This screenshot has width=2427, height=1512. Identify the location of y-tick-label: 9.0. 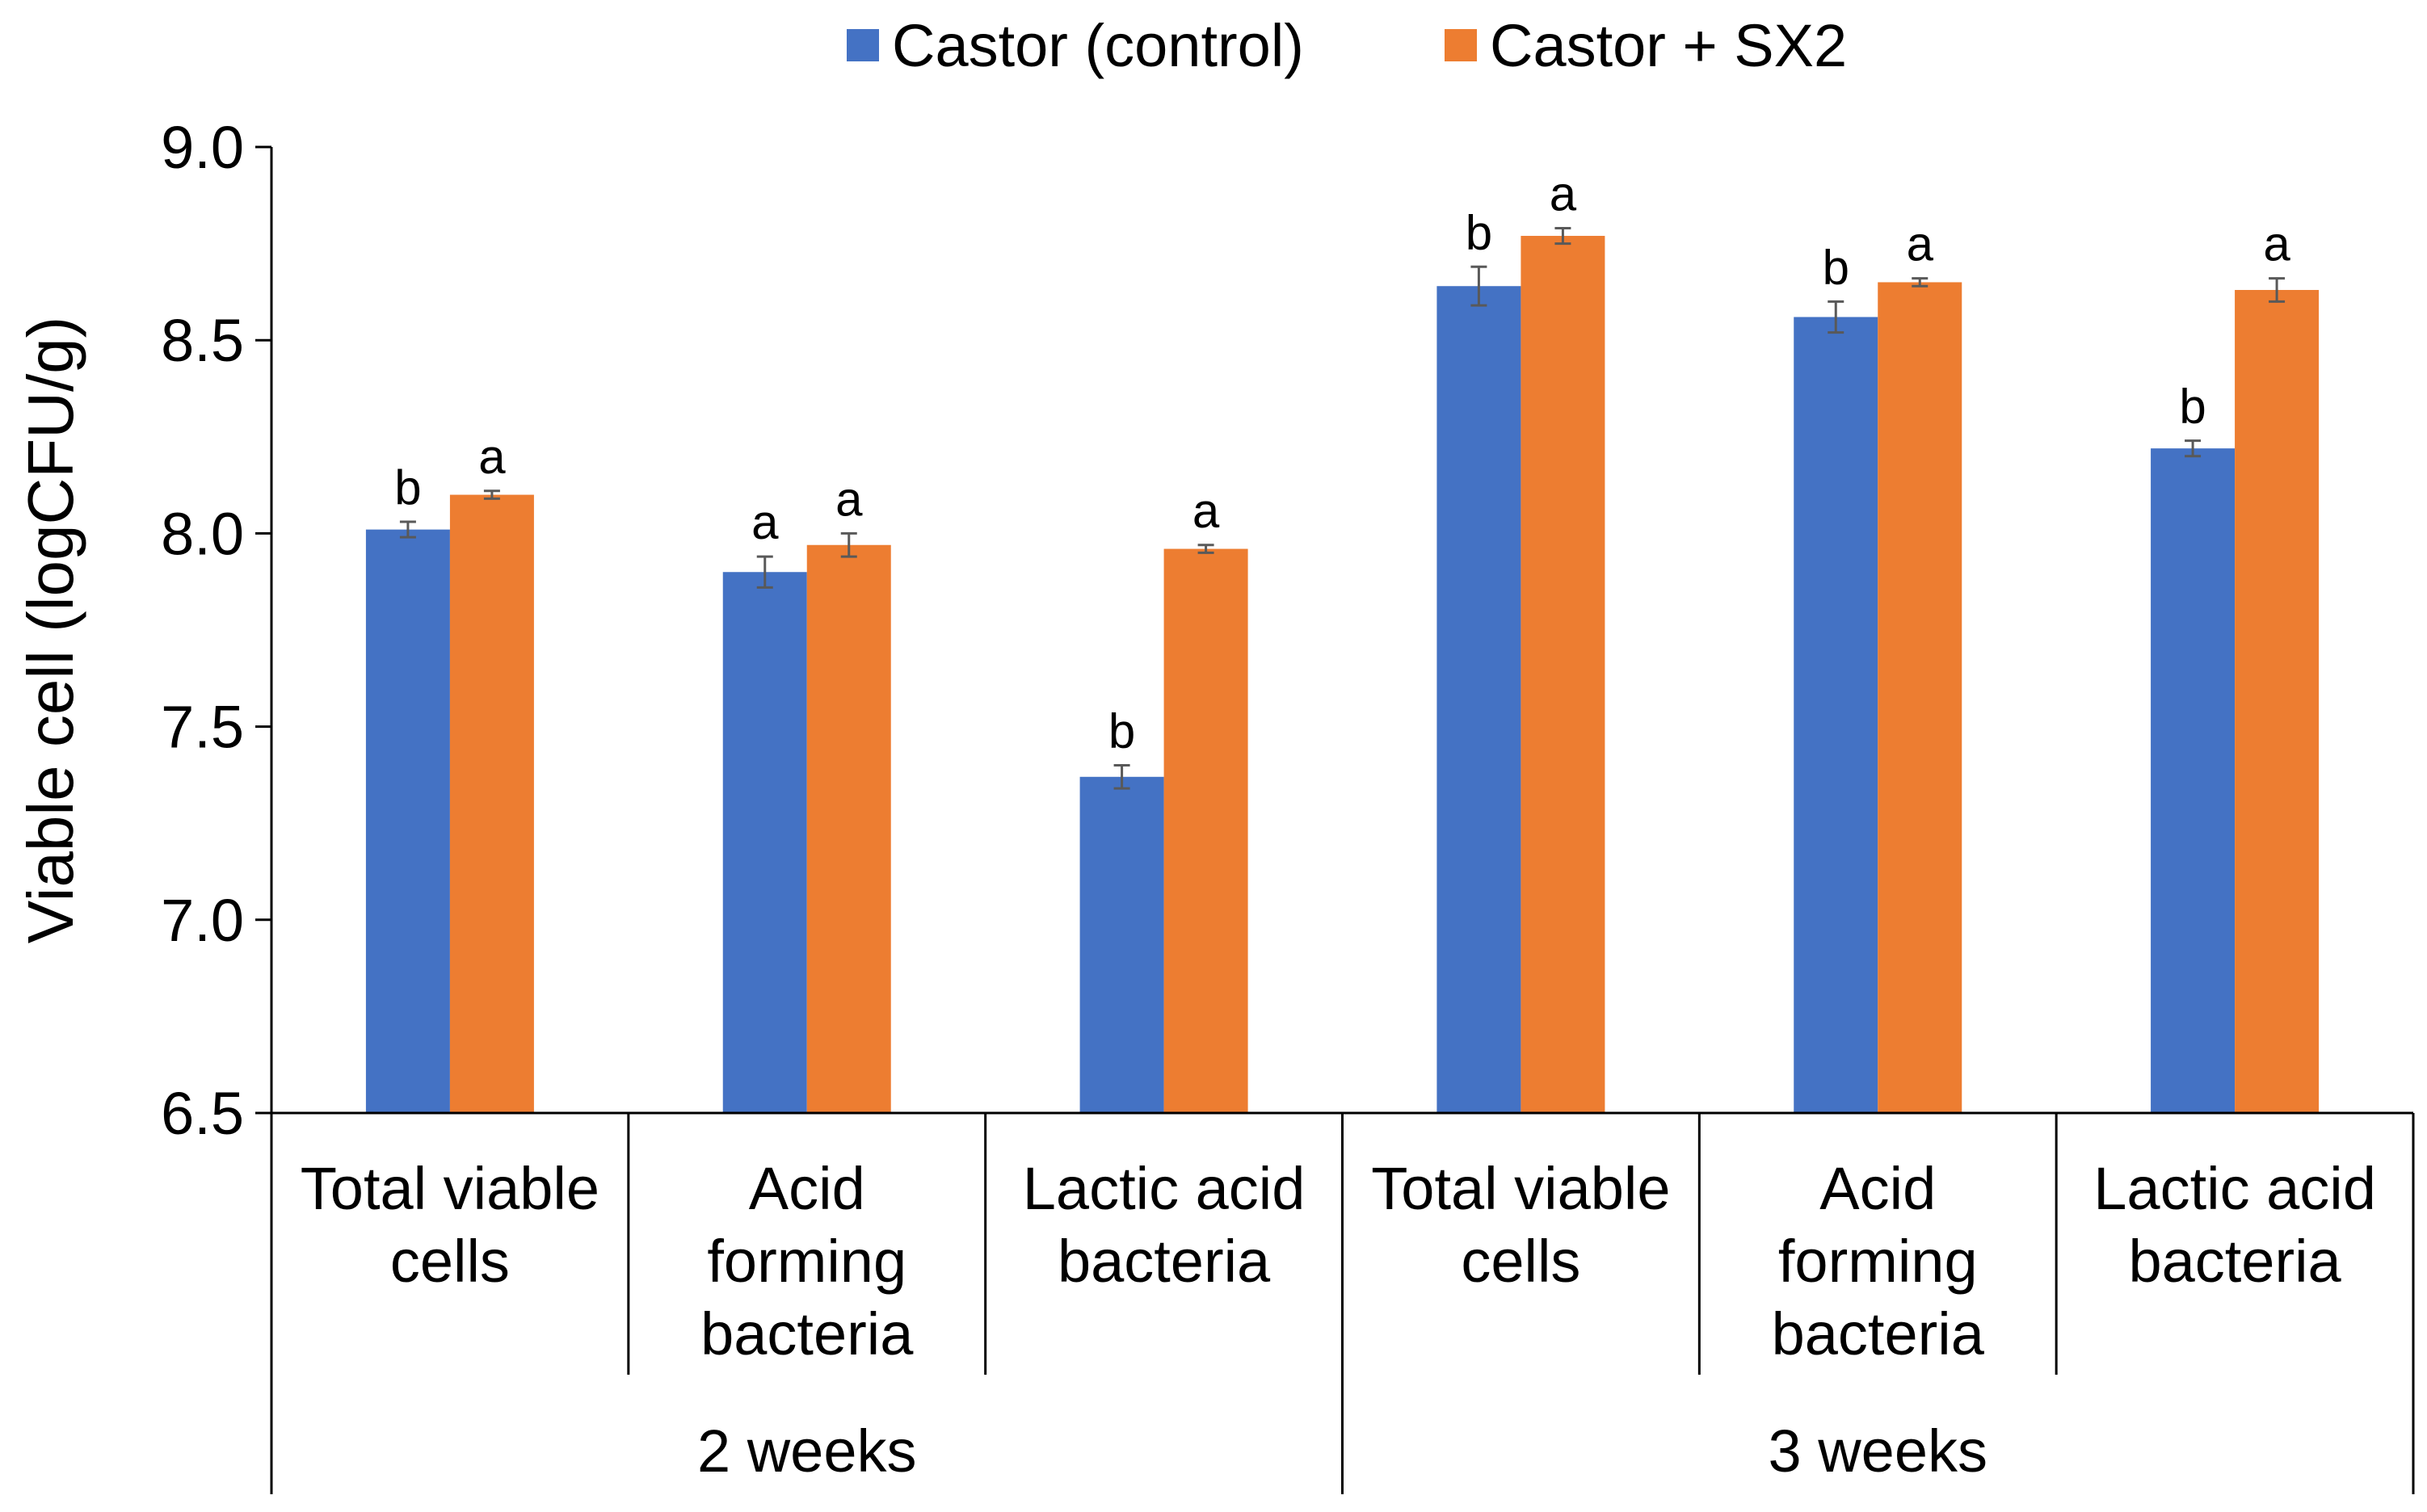
(202, 147).